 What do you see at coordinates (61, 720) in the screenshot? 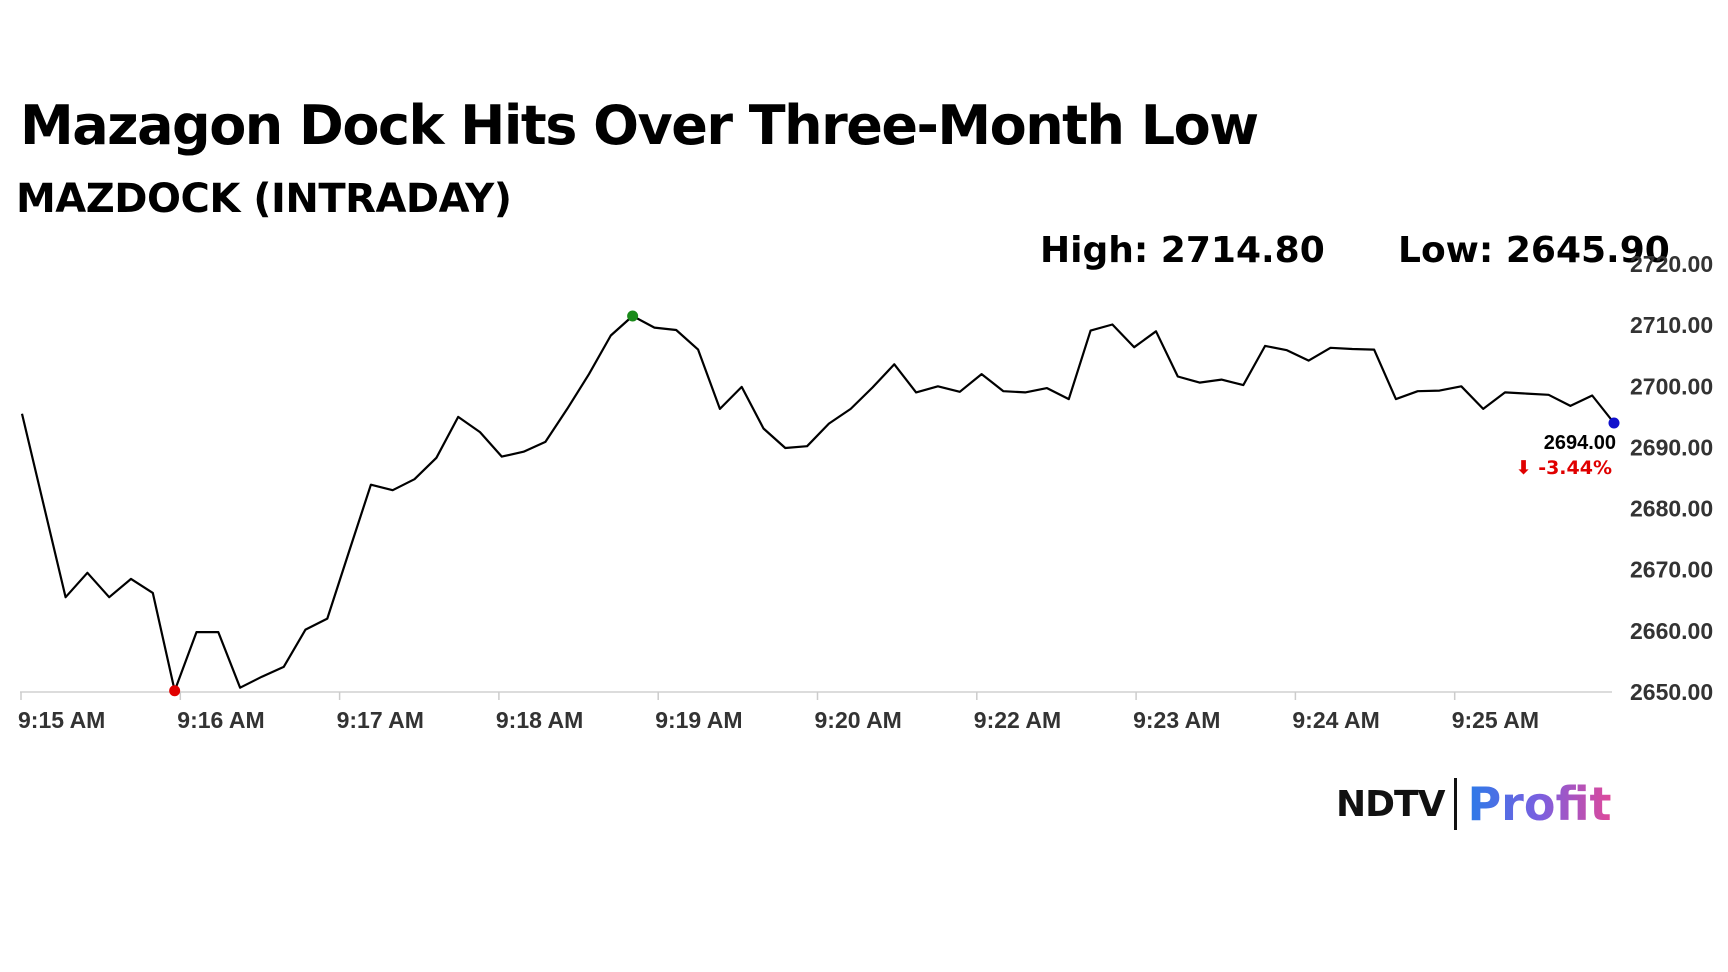
I see `x-tick-label: 9:15 AM` at bounding box center [61, 720].